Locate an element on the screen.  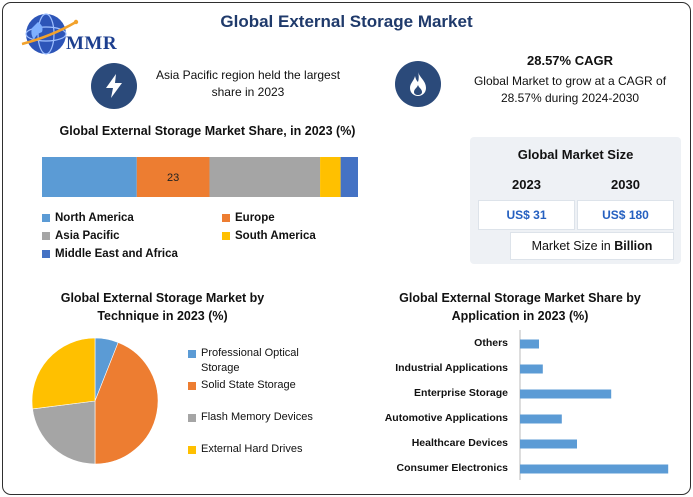
cagr-title: 28.57% CAGR is located at coordinates (570, 60).